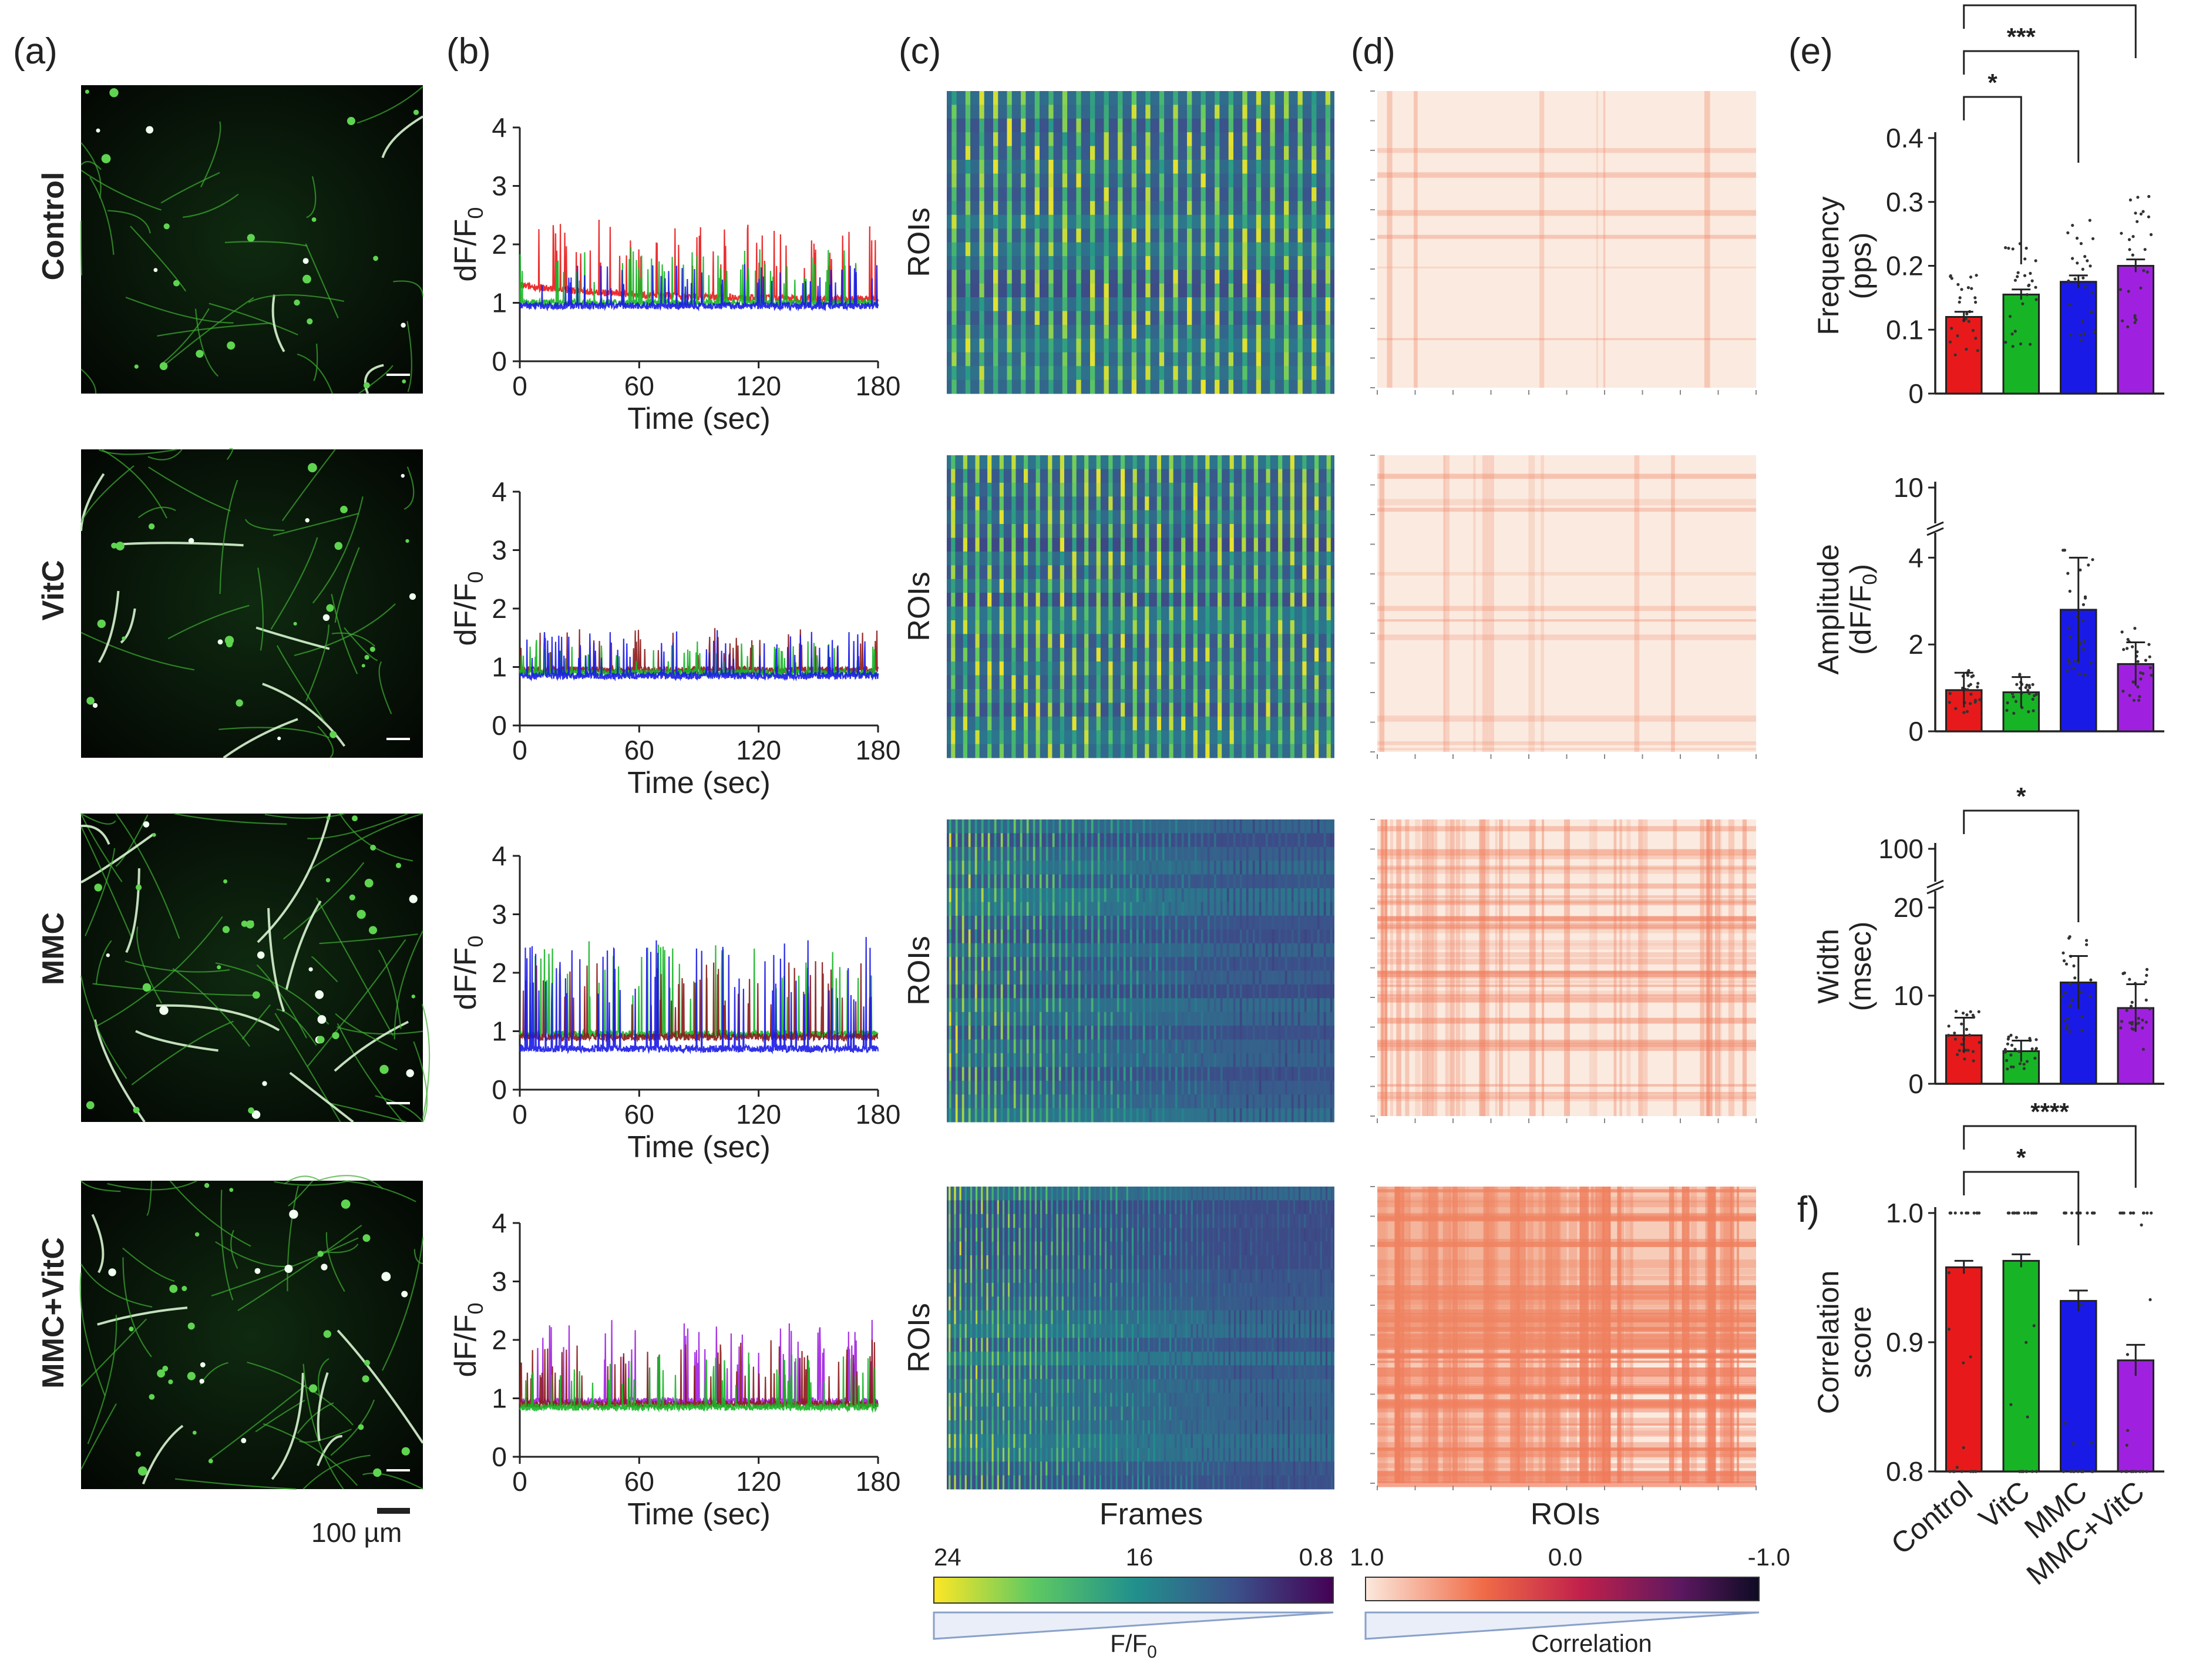  What do you see at coordinates (499, 491) in the screenshot?
I see `trace-ytick-label: 4` at bounding box center [499, 491].